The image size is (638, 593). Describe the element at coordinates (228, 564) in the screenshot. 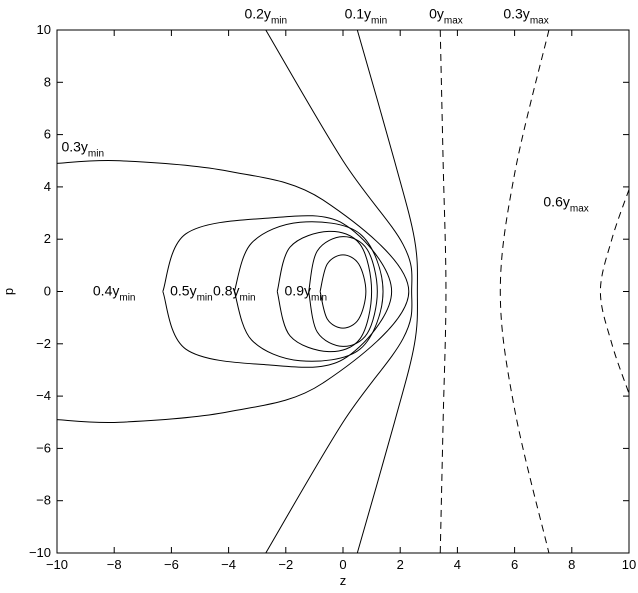

I see `x-tick-label: −4` at that location.